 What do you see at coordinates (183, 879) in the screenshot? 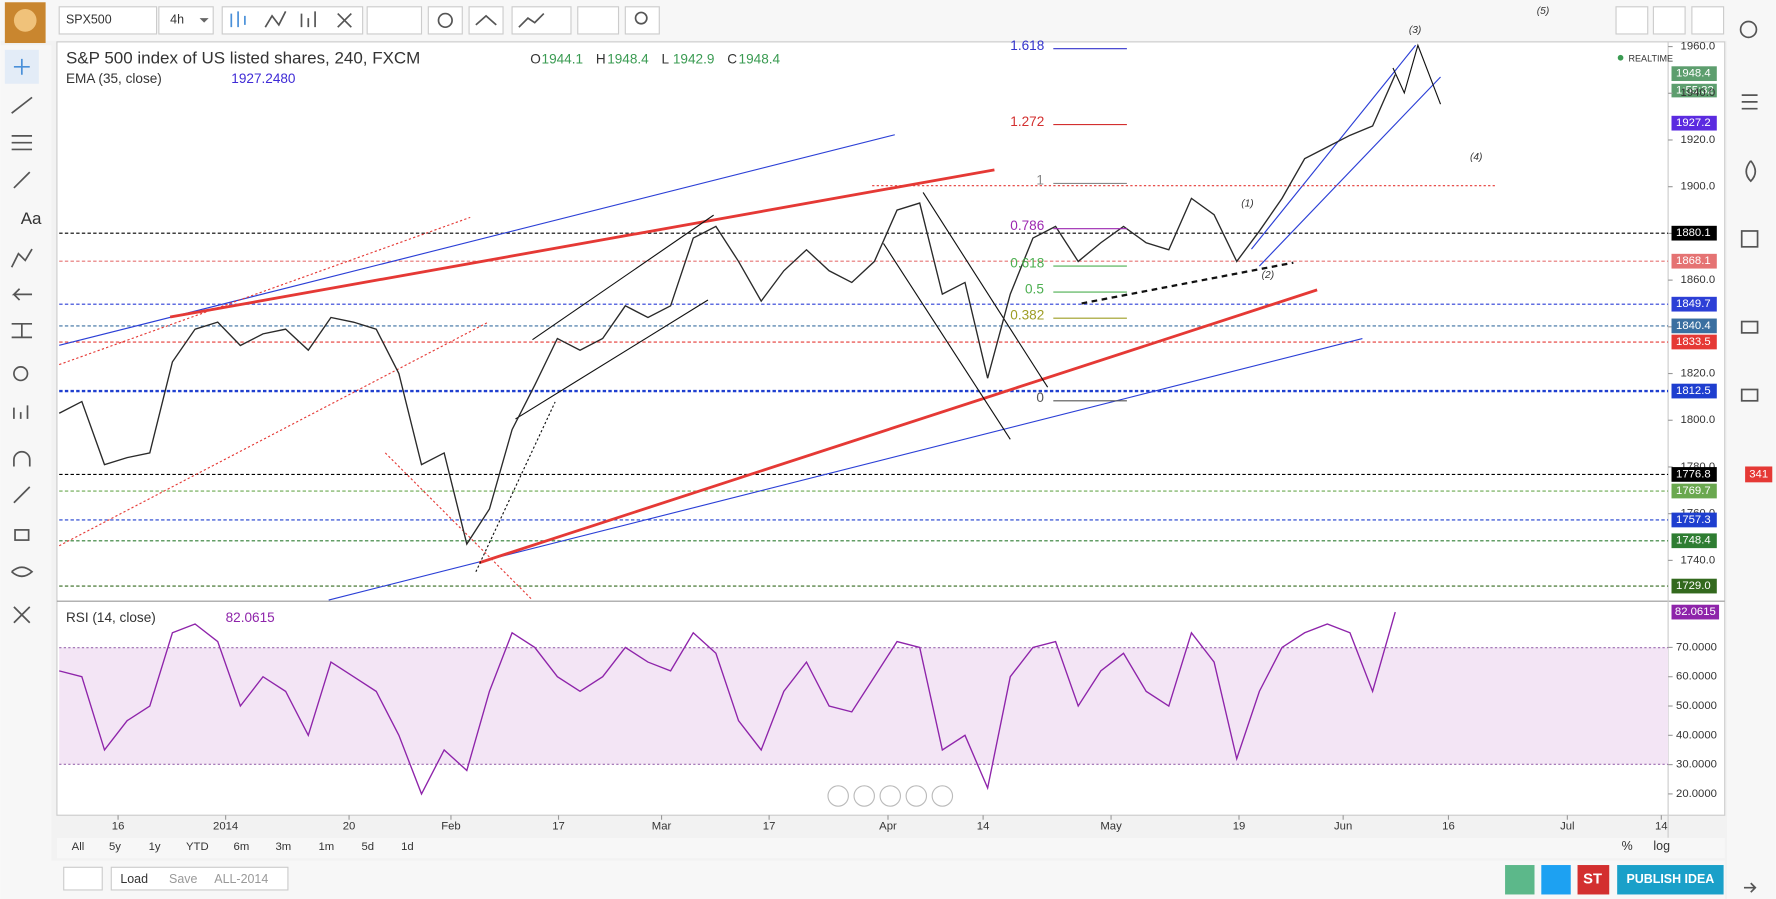
I see `save-button: Save` at bounding box center [183, 879].